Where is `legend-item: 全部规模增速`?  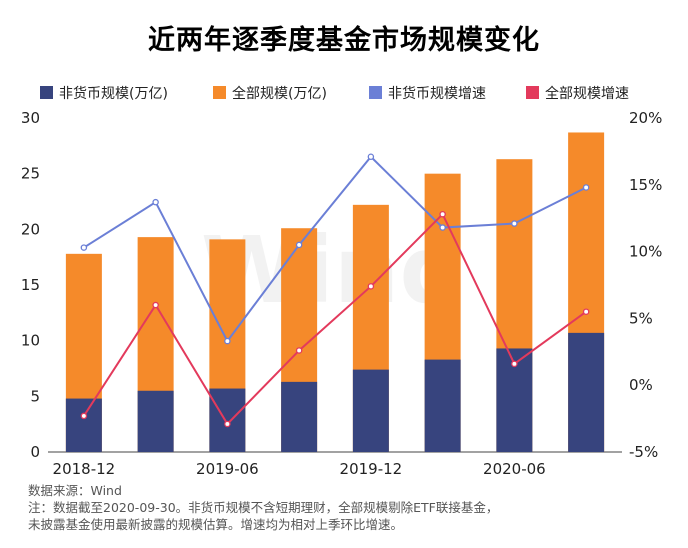 legend-item: 全部规模增速 is located at coordinates (577, 93).